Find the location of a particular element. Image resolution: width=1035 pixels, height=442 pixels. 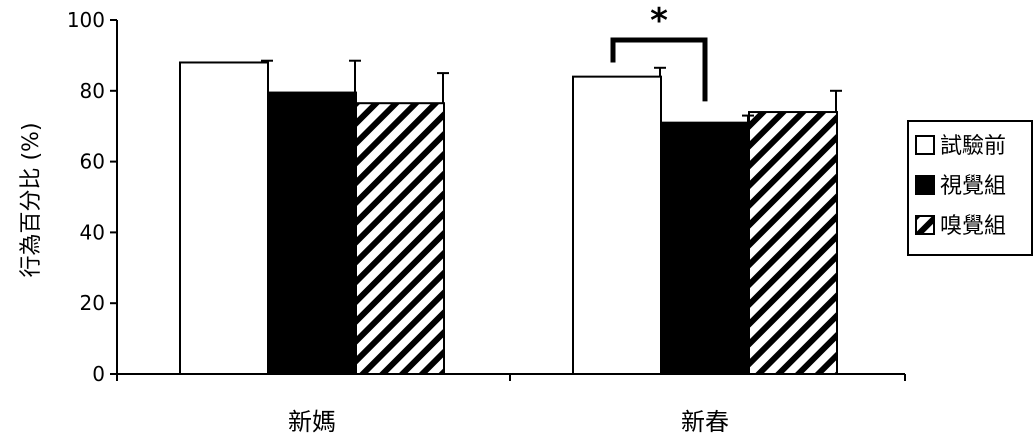

legend-label: 試驗前 is located at coordinates (973, 146).